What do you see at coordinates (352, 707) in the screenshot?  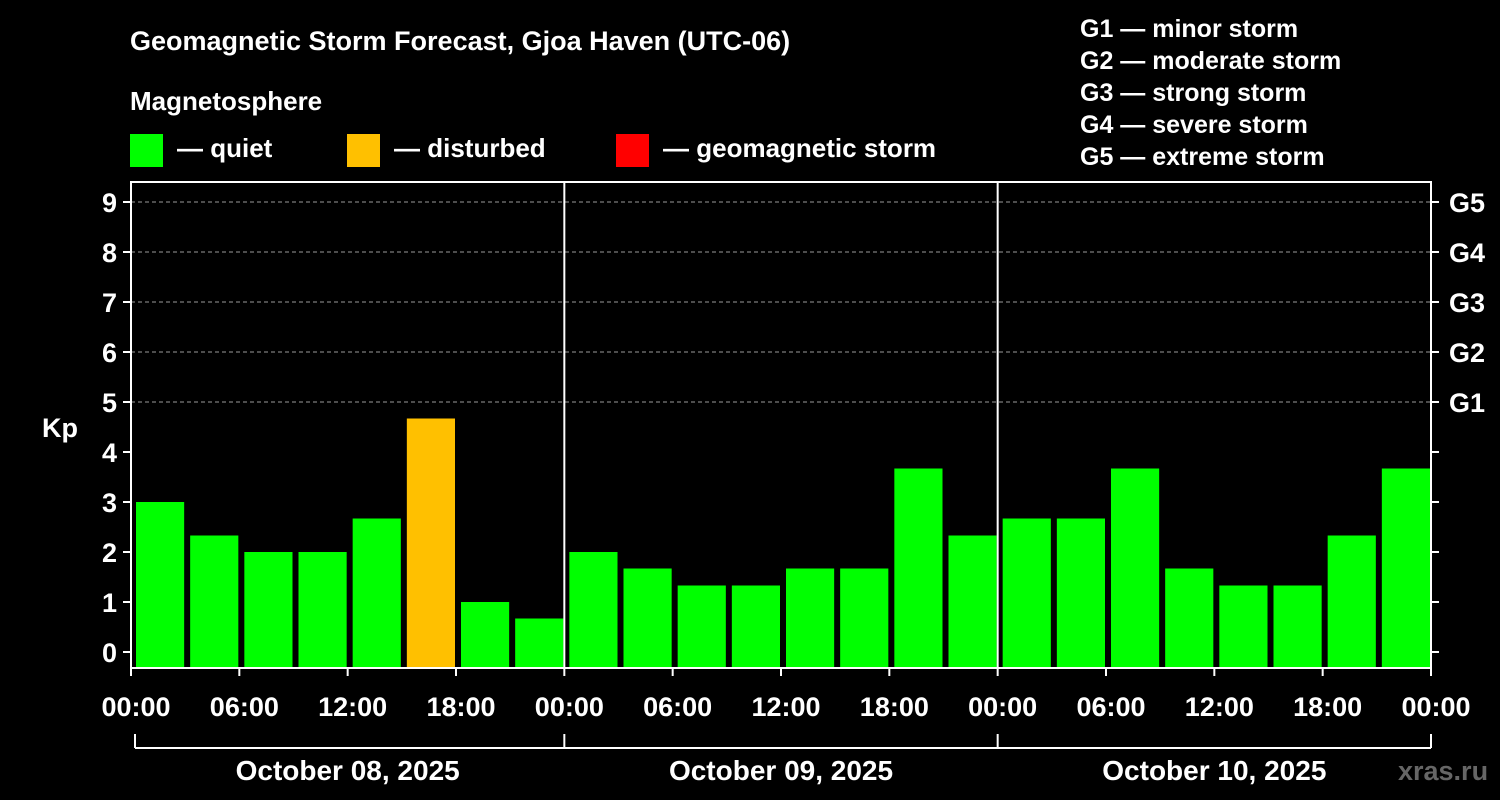 I see `x-tick-label-2: 12:00` at bounding box center [352, 707].